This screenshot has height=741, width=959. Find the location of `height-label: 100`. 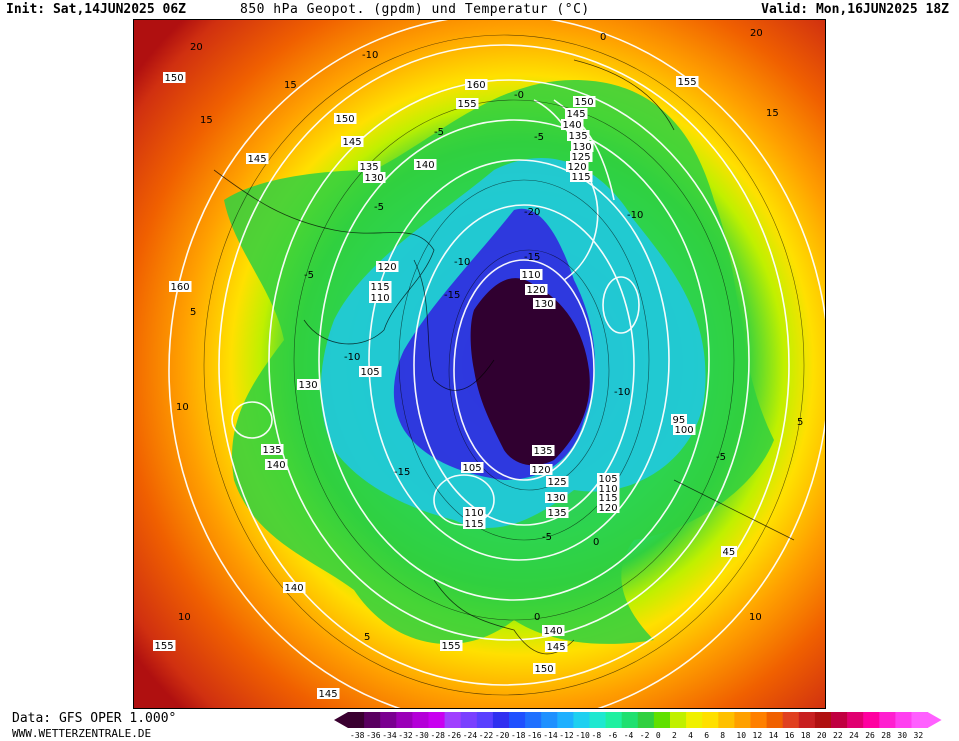

height-label: 100 is located at coordinates (684, 430).